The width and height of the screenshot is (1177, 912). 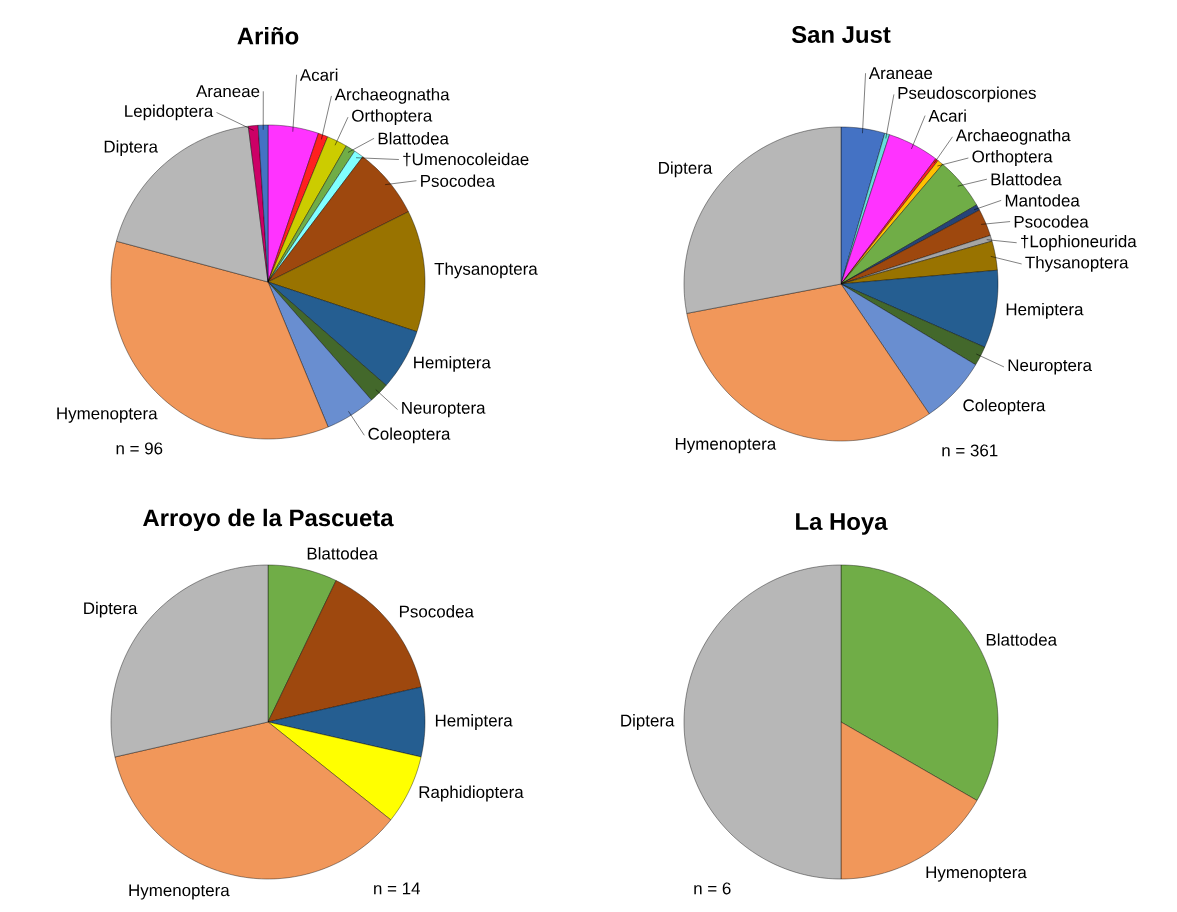 I want to click on slice-label: †Umenocoleidae, so click(x=466, y=159).